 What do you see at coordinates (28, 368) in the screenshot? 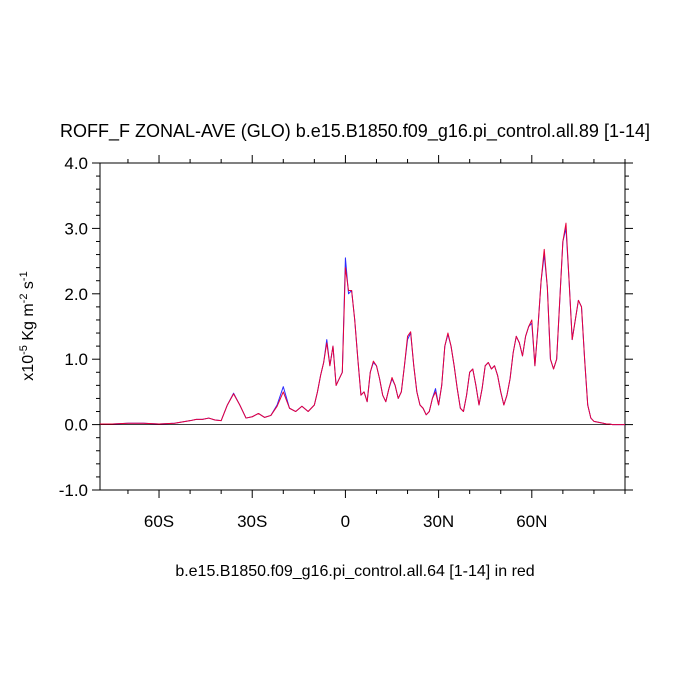
I see `y-axis-label-part: x10` at bounding box center [28, 368].